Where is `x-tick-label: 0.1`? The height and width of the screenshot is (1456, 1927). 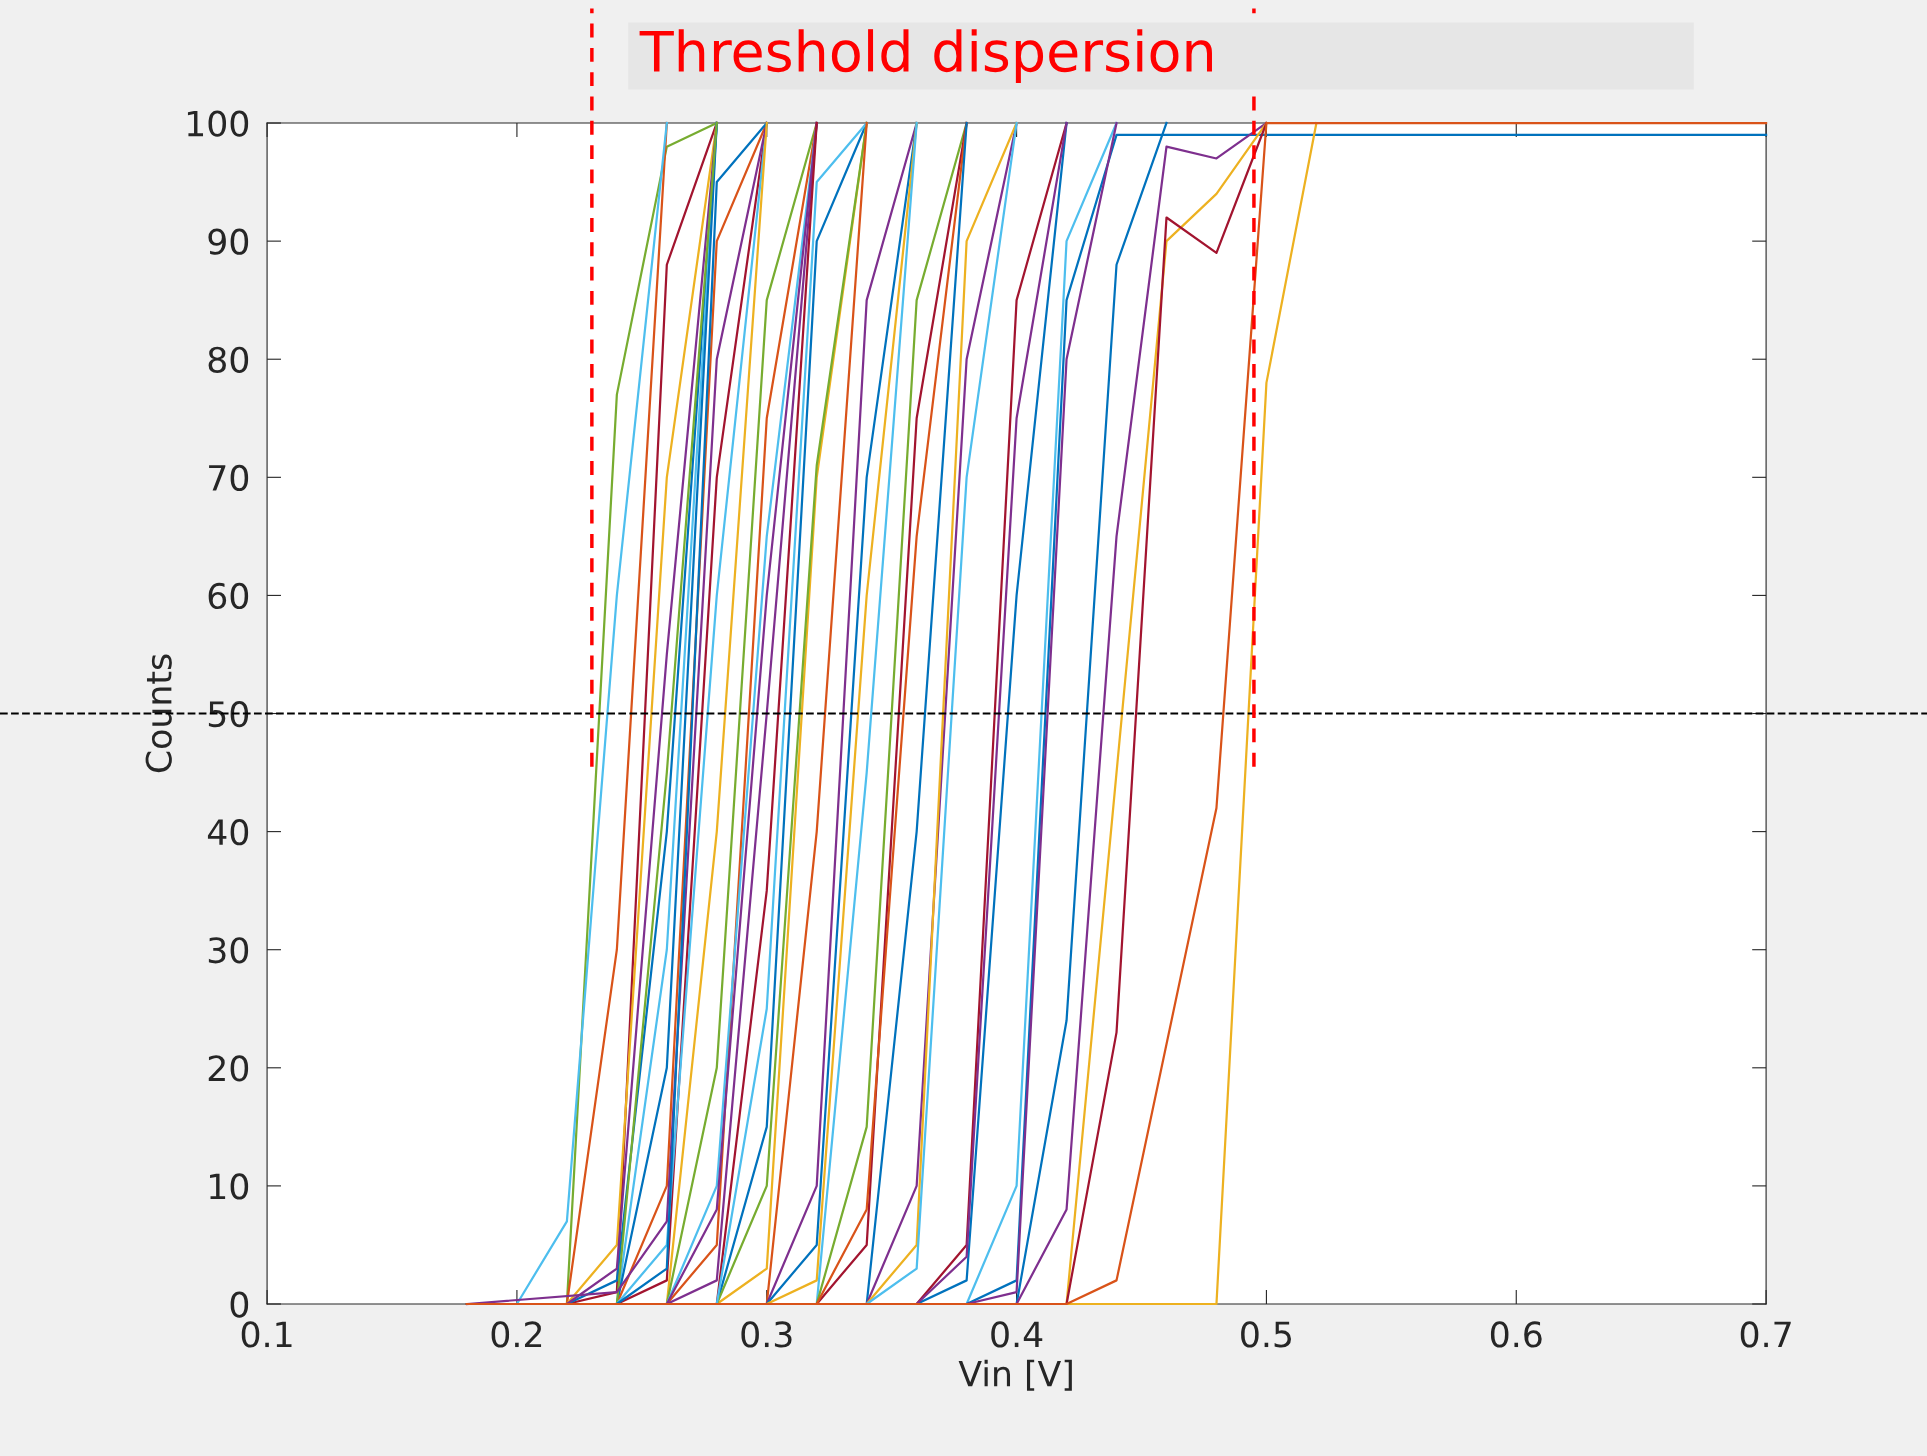 x-tick-label: 0.1 is located at coordinates (266, 1334).